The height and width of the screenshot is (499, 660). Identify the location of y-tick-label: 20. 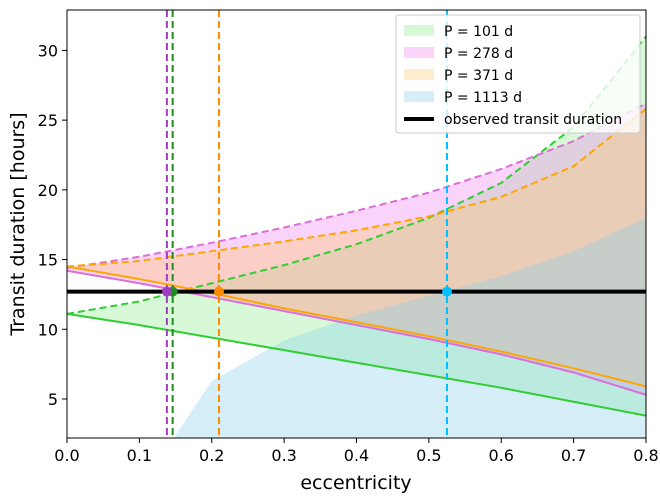
(48, 190).